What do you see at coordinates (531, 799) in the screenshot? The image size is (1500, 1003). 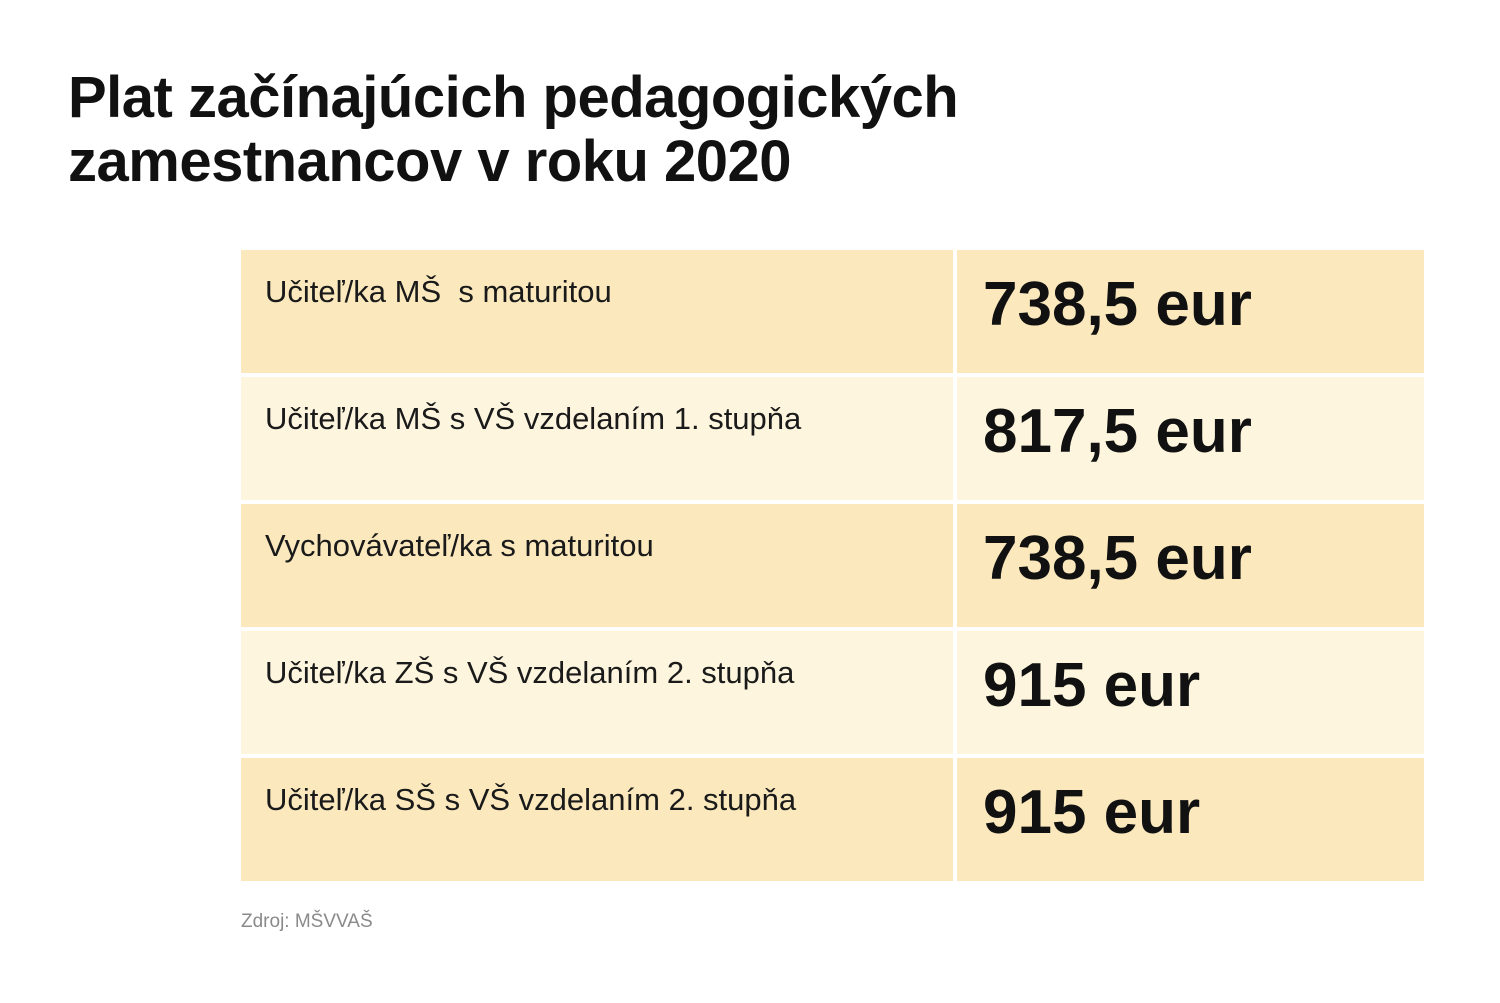 I see `row-label: Učiteľ/ka SŠ s VŠ vzdelaním 2. stupňa` at bounding box center [531, 799].